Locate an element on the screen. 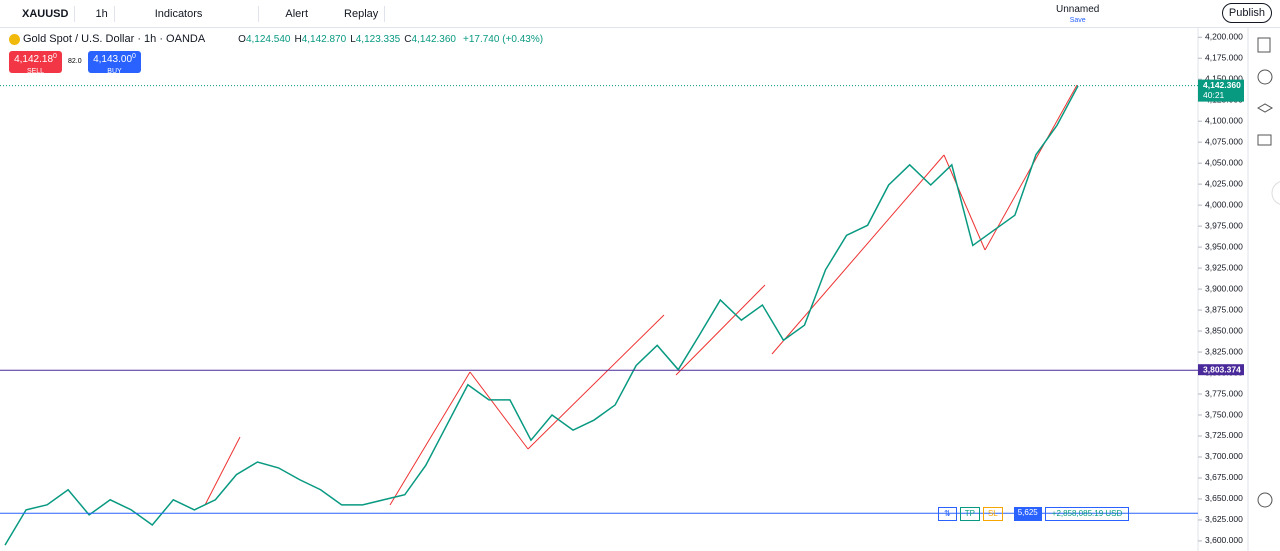 This screenshot has height=551, width=1280. ohlc-key: O is located at coordinates (242, 39).